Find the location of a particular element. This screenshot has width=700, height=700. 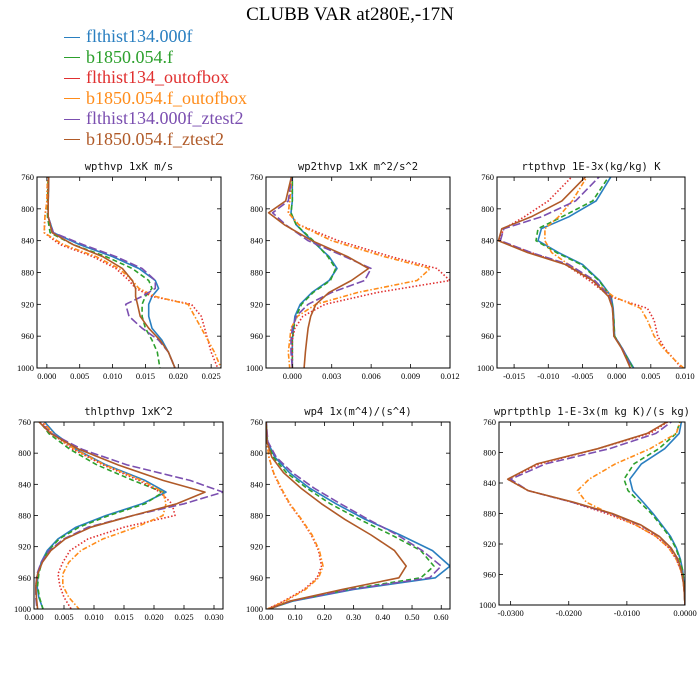

x-tick-label: -0.0300 is located at coordinates (511, 613).